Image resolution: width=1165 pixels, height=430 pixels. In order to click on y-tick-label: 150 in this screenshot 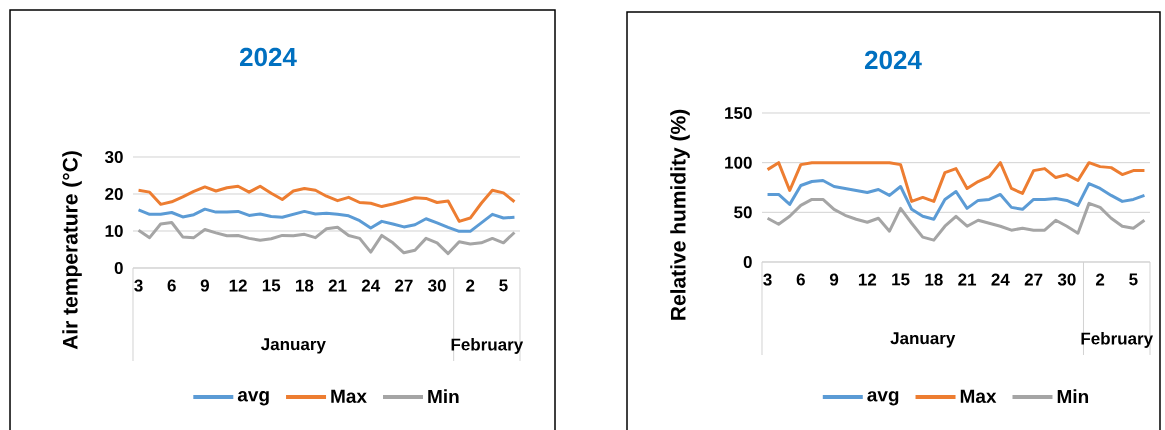, I will do `click(738, 113)`.